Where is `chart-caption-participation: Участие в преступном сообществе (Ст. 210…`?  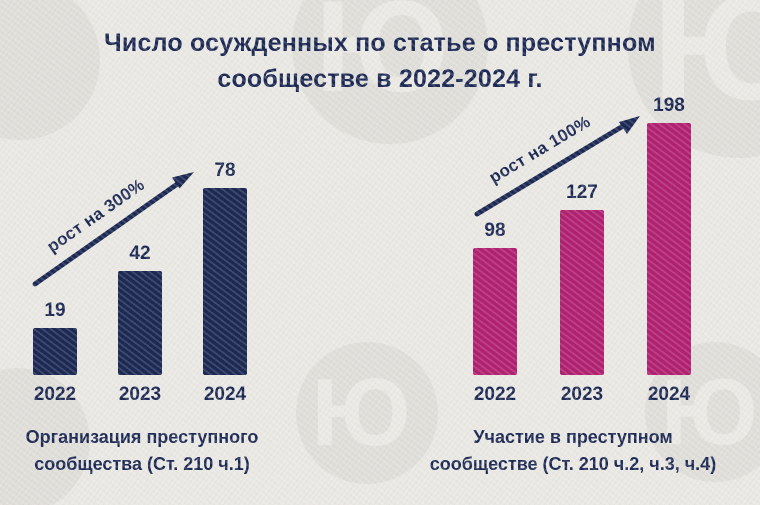
chart-caption-participation: Участие в преступном сообществе (Ст. 210… is located at coordinates (573, 451).